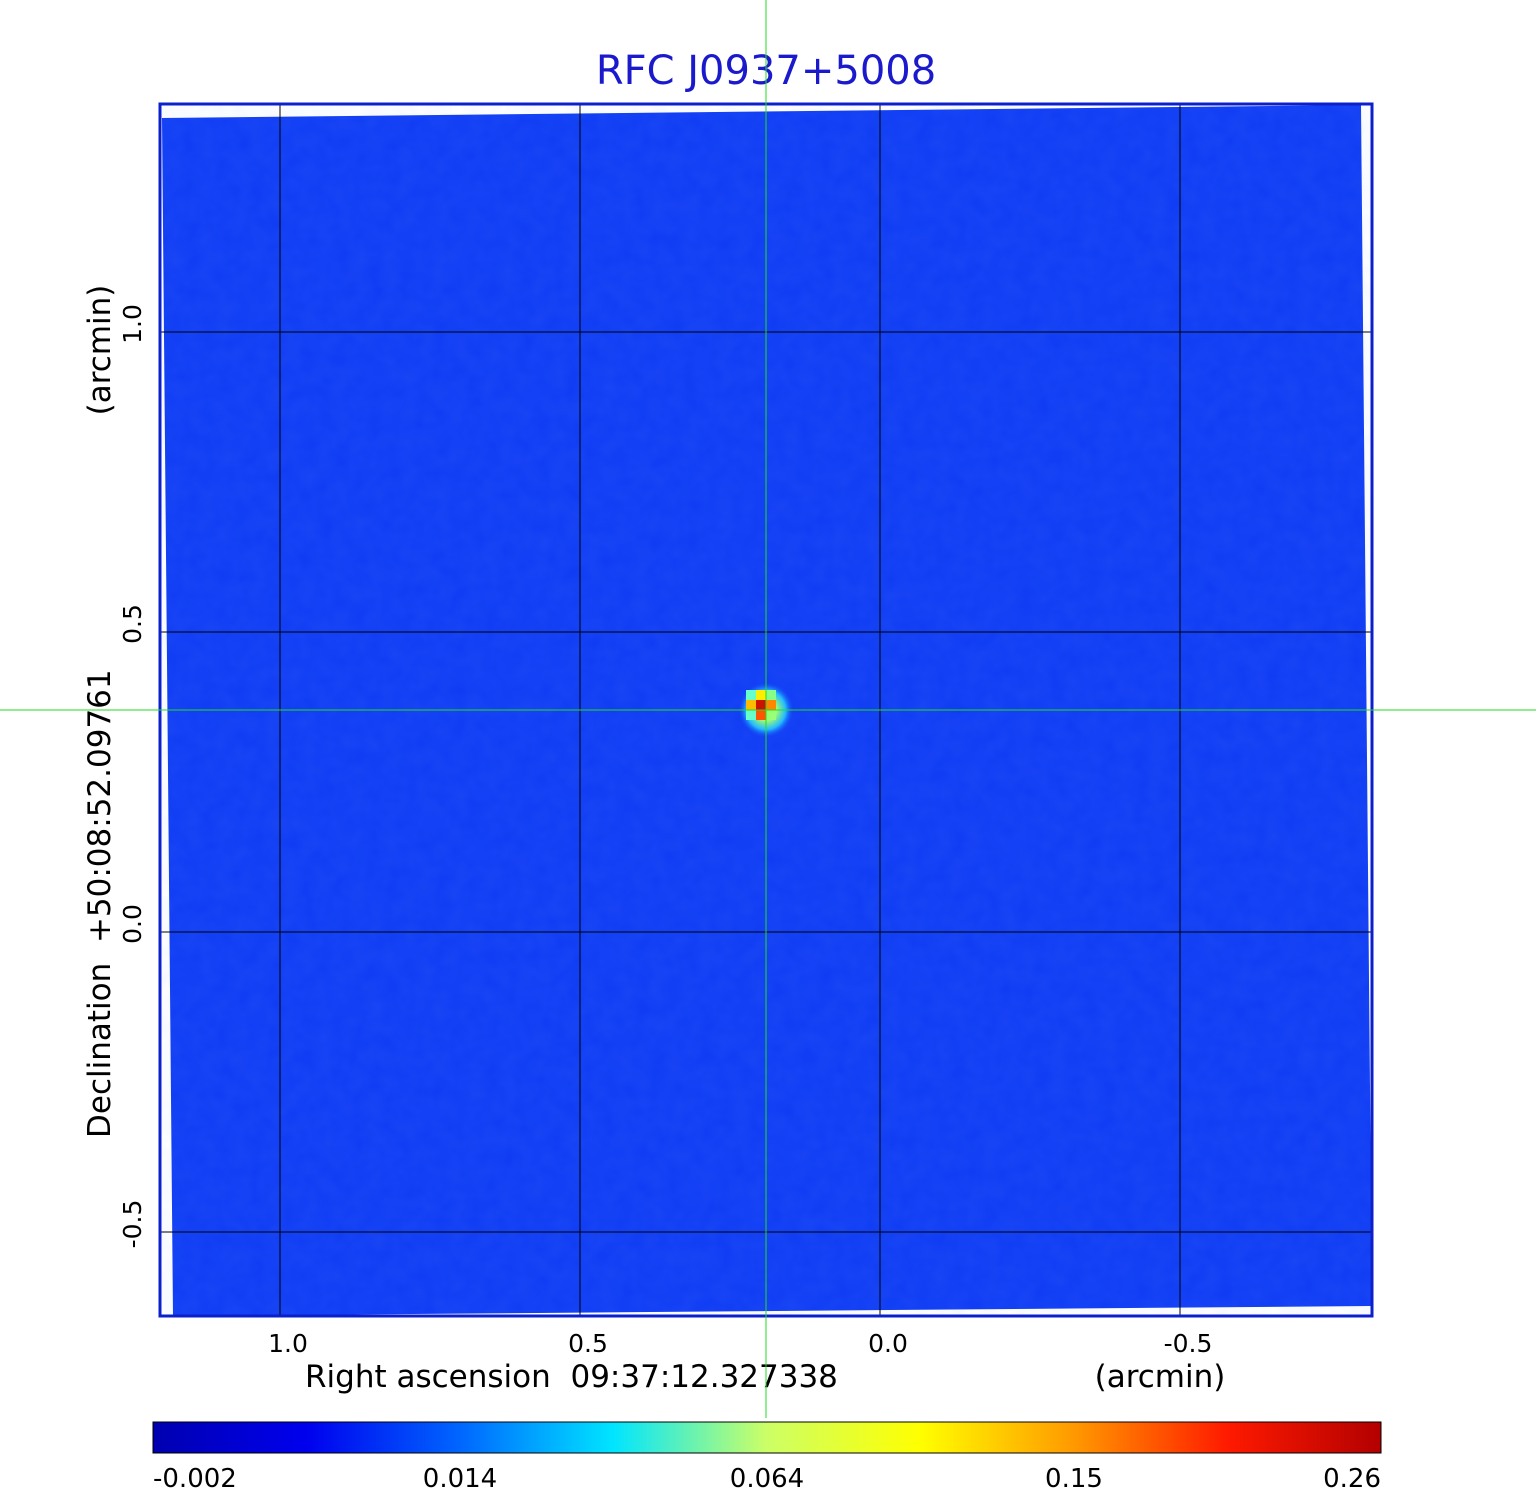 Image resolution: width=1536 pixels, height=1511 pixels. What do you see at coordinates (1352, 1479) in the screenshot?
I see `colorbar-tick-label: 0.26` at bounding box center [1352, 1479].